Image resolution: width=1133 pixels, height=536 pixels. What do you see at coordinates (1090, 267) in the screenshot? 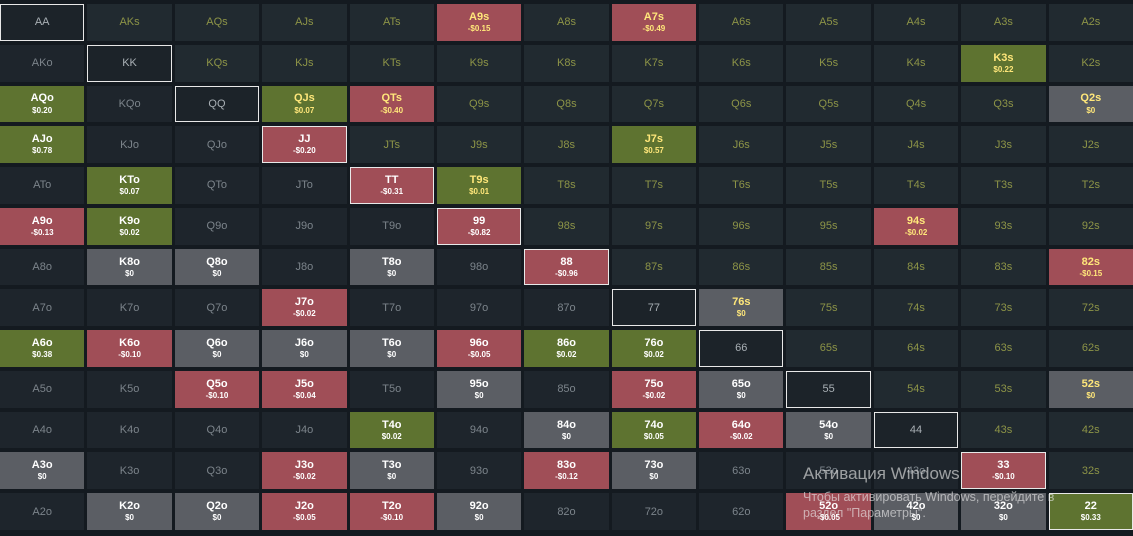
I see `hand-cell-82s: 82s -$0.15` at bounding box center [1090, 267].